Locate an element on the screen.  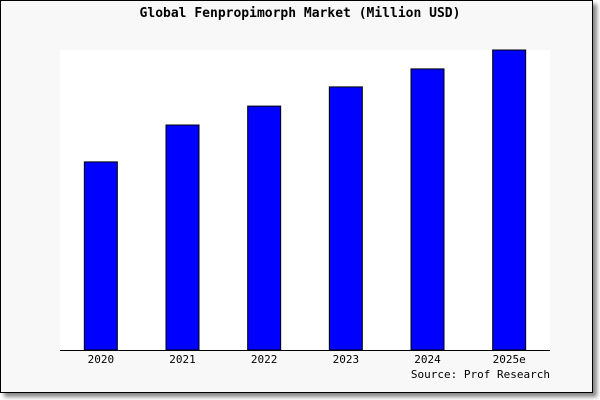
bar-2022 is located at coordinates (264, 228).